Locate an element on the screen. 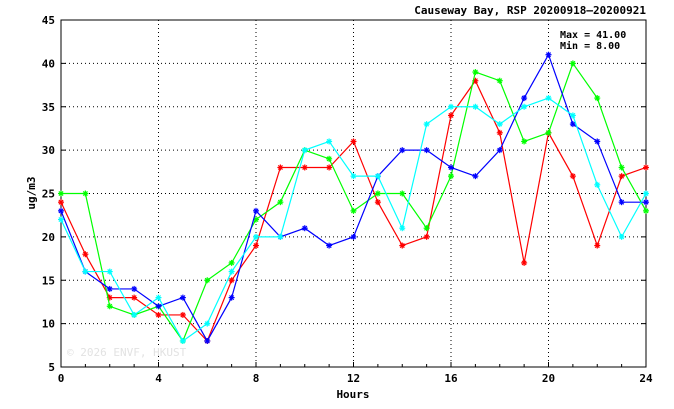 Image resolution: width=674 pixels, height=409 pixels. min-annotation: Min = 8.00 is located at coordinates (590, 46).